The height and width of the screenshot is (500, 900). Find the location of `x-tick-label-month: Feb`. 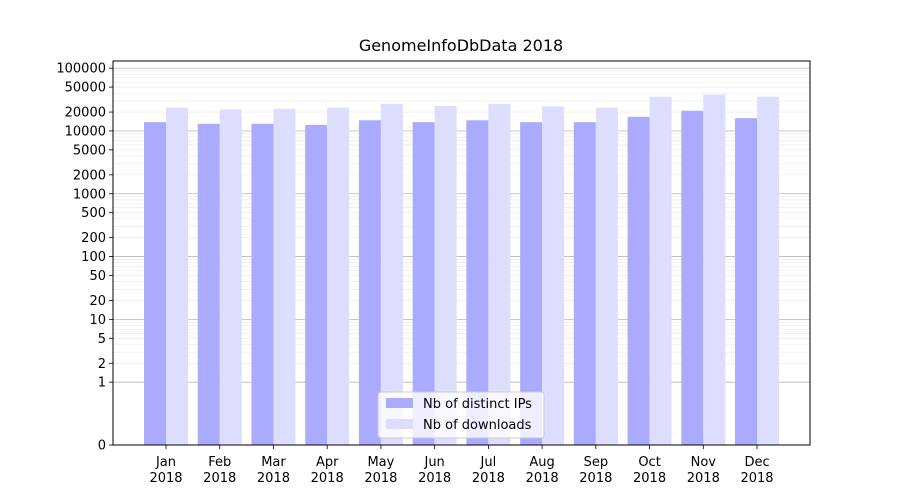

x-tick-label-month: Feb is located at coordinates (219, 462).